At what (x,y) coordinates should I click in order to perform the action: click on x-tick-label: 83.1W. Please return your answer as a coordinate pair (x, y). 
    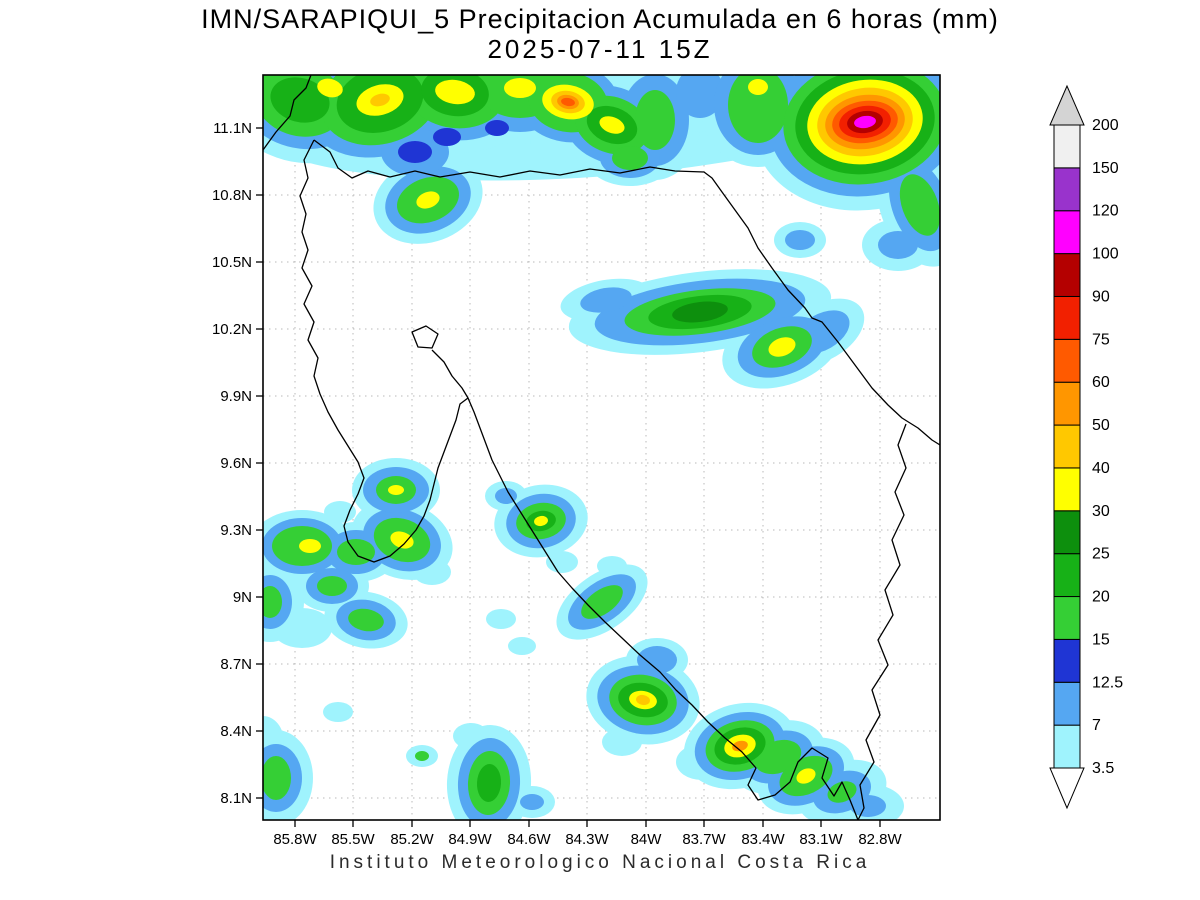
    Looking at the image, I should click on (821, 839).